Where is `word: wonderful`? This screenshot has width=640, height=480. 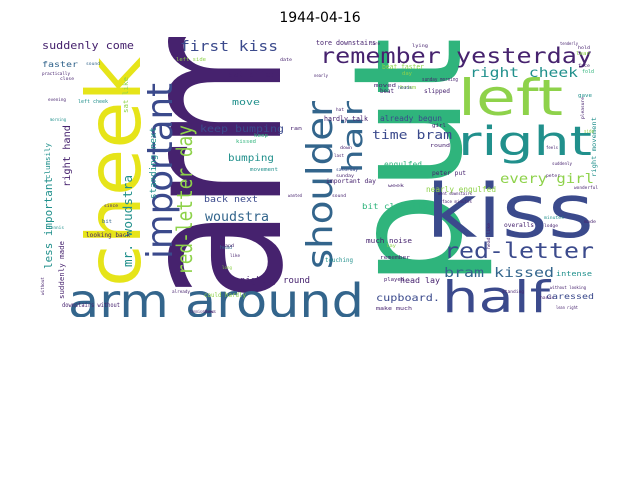
word: wonderful is located at coordinates (586, 187).